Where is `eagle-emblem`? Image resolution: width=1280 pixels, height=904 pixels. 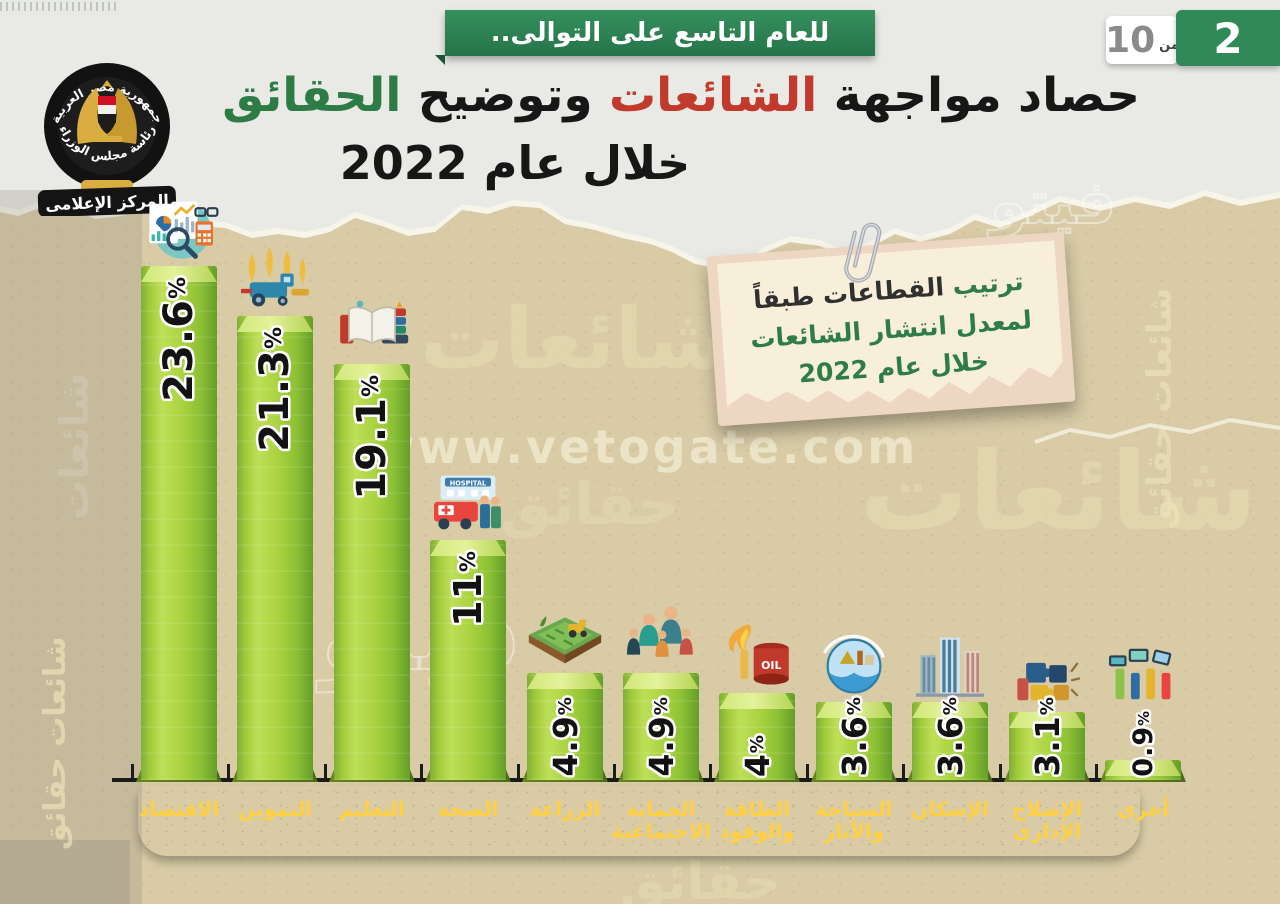
eagle-emblem is located at coordinates (107, 112).